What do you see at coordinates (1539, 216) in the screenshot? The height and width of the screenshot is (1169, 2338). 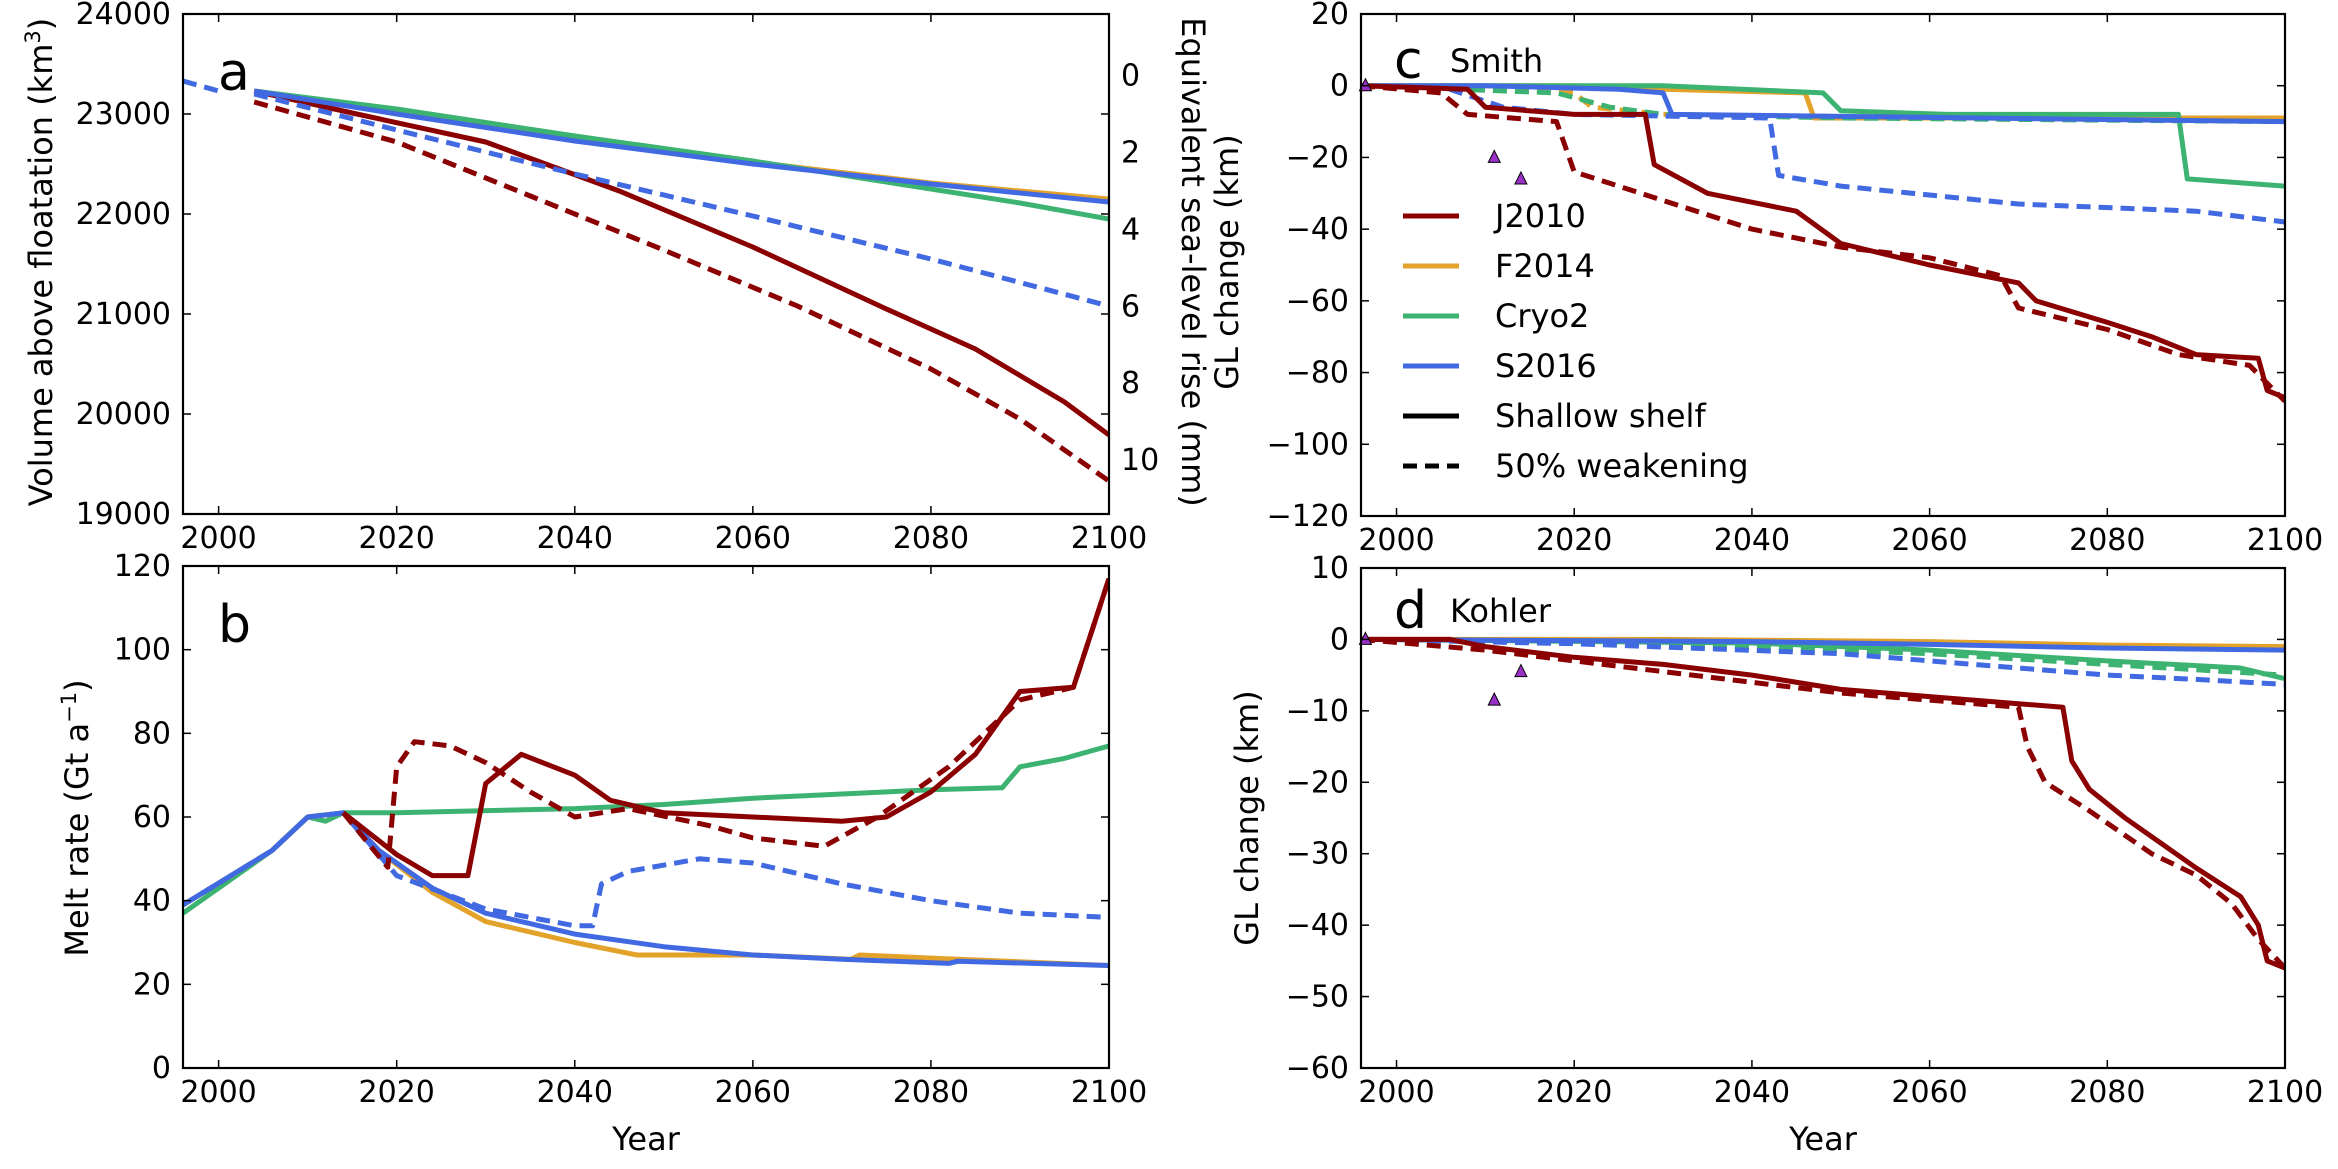 I see `legend-label: J2010` at bounding box center [1539, 216].